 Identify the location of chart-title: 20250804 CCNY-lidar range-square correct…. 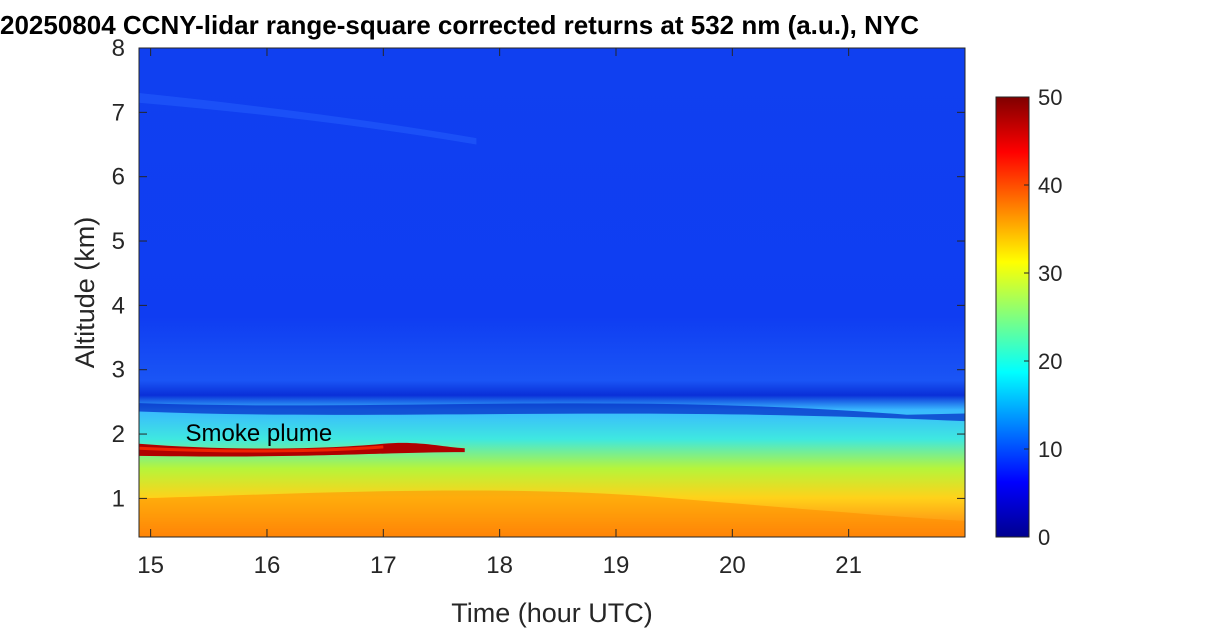
(460, 25).